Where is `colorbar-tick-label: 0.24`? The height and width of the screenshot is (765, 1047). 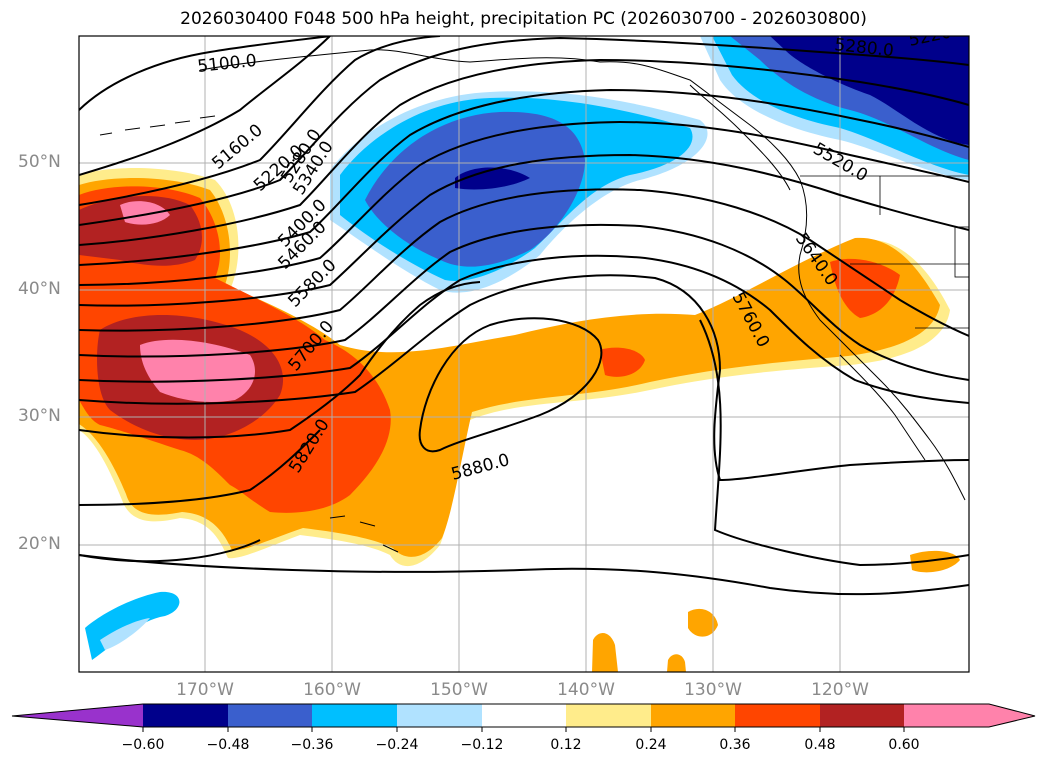 colorbar-tick-label: 0.24 is located at coordinates (651, 745).